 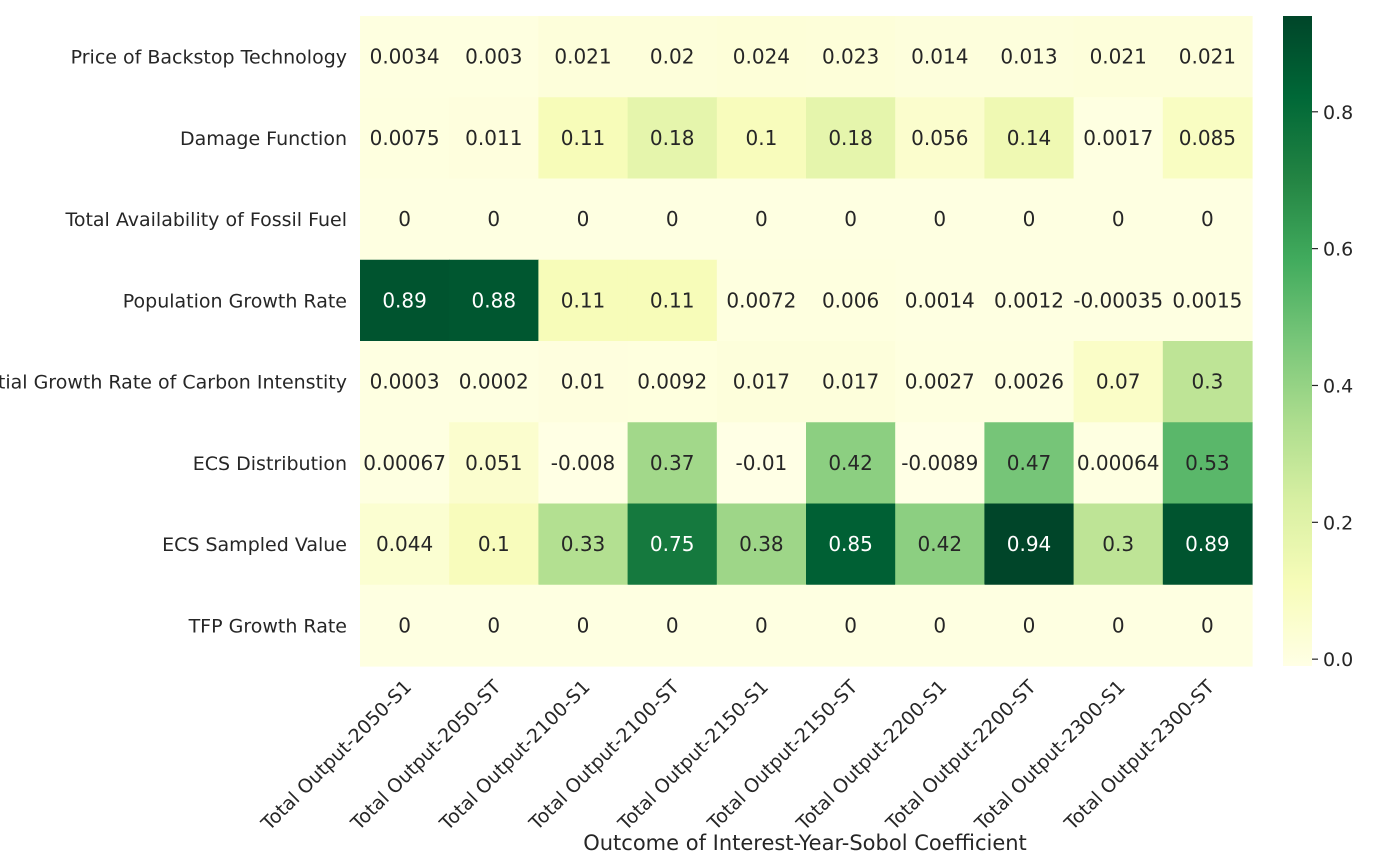 What do you see at coordinates (267, 626) in the screenshot?
I see `y-tick-label: TFP Growth Rate` at bounding box center [267, 626].